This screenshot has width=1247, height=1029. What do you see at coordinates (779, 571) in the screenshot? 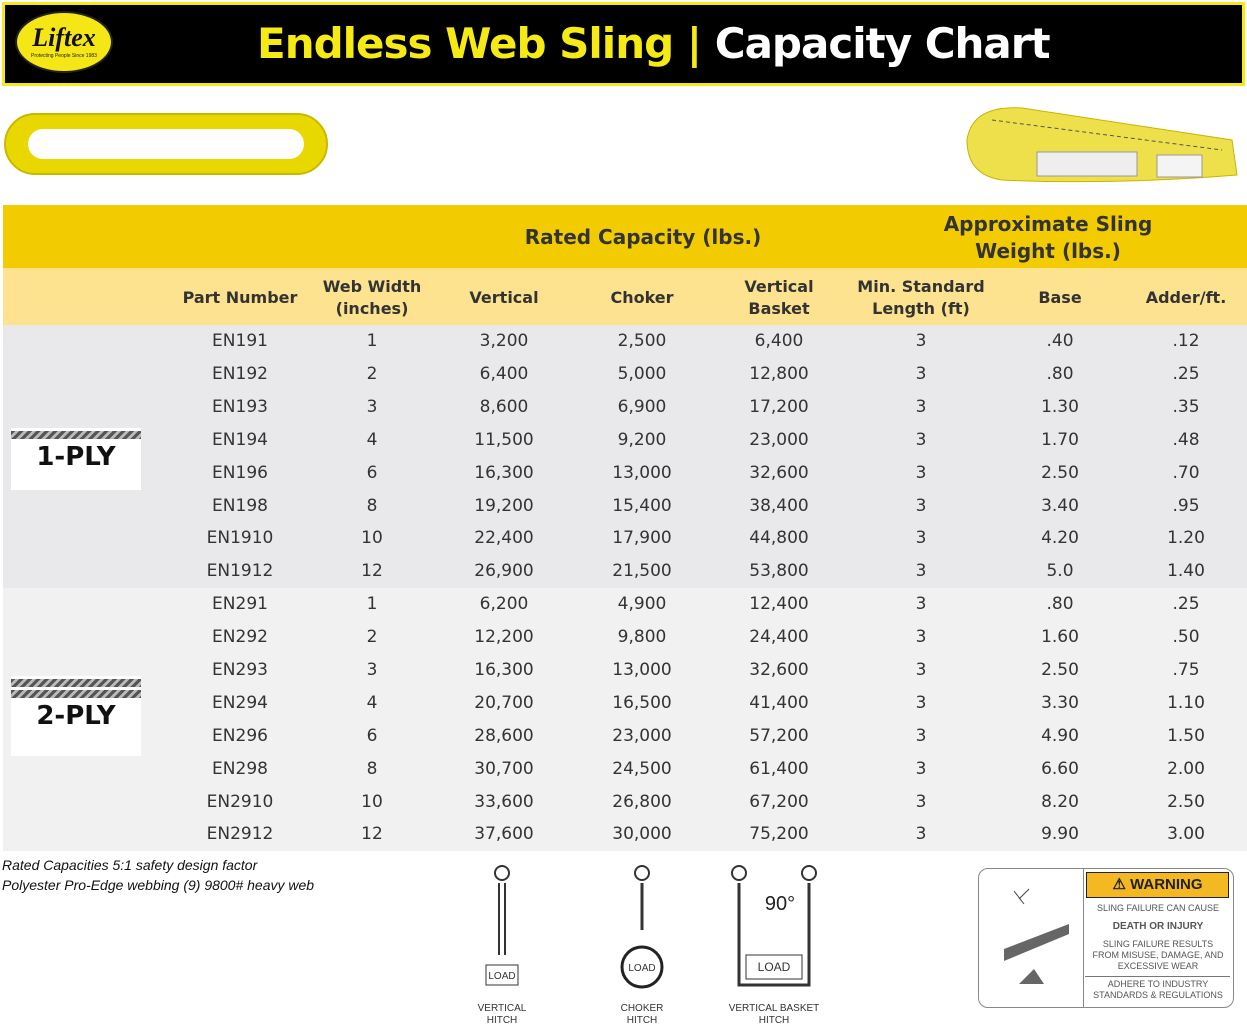
I see `table-cell: 53,800` at bounding box center [779, 571].